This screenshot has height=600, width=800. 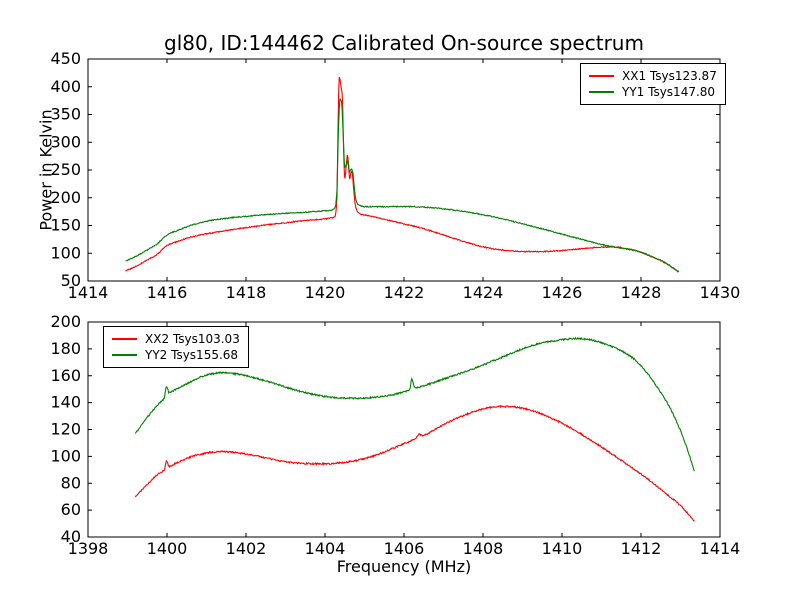 I want to click on legend-line-swatch-yy2, so click(x=124, y=355).